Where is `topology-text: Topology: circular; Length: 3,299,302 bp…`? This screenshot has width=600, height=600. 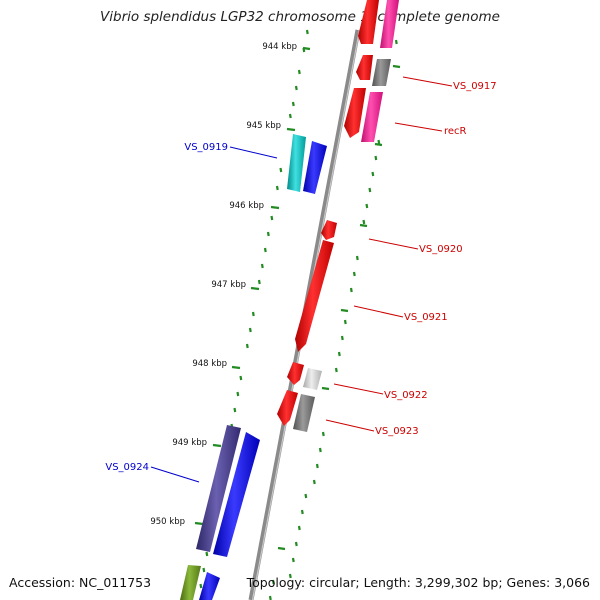
topology-text: Topology: circular; Length: 3,299,302 bp… is located at coordinates (418, 582).